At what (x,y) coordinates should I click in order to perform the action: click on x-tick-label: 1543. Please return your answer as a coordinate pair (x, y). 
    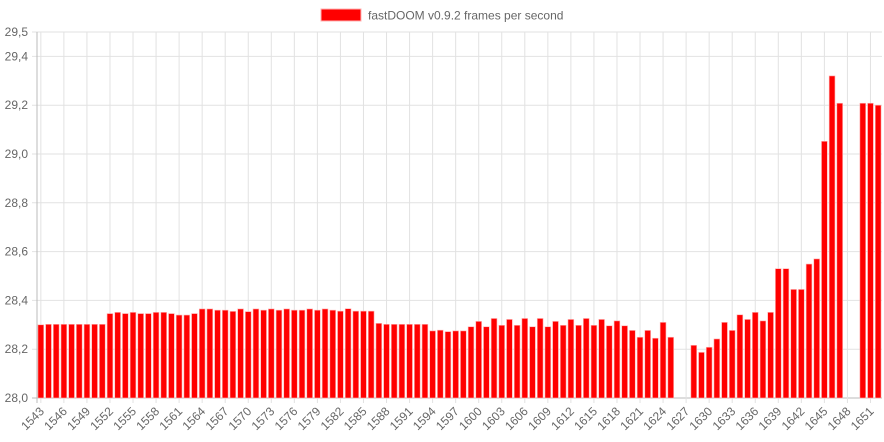
    Looking at the image, I should click on (32, 418).